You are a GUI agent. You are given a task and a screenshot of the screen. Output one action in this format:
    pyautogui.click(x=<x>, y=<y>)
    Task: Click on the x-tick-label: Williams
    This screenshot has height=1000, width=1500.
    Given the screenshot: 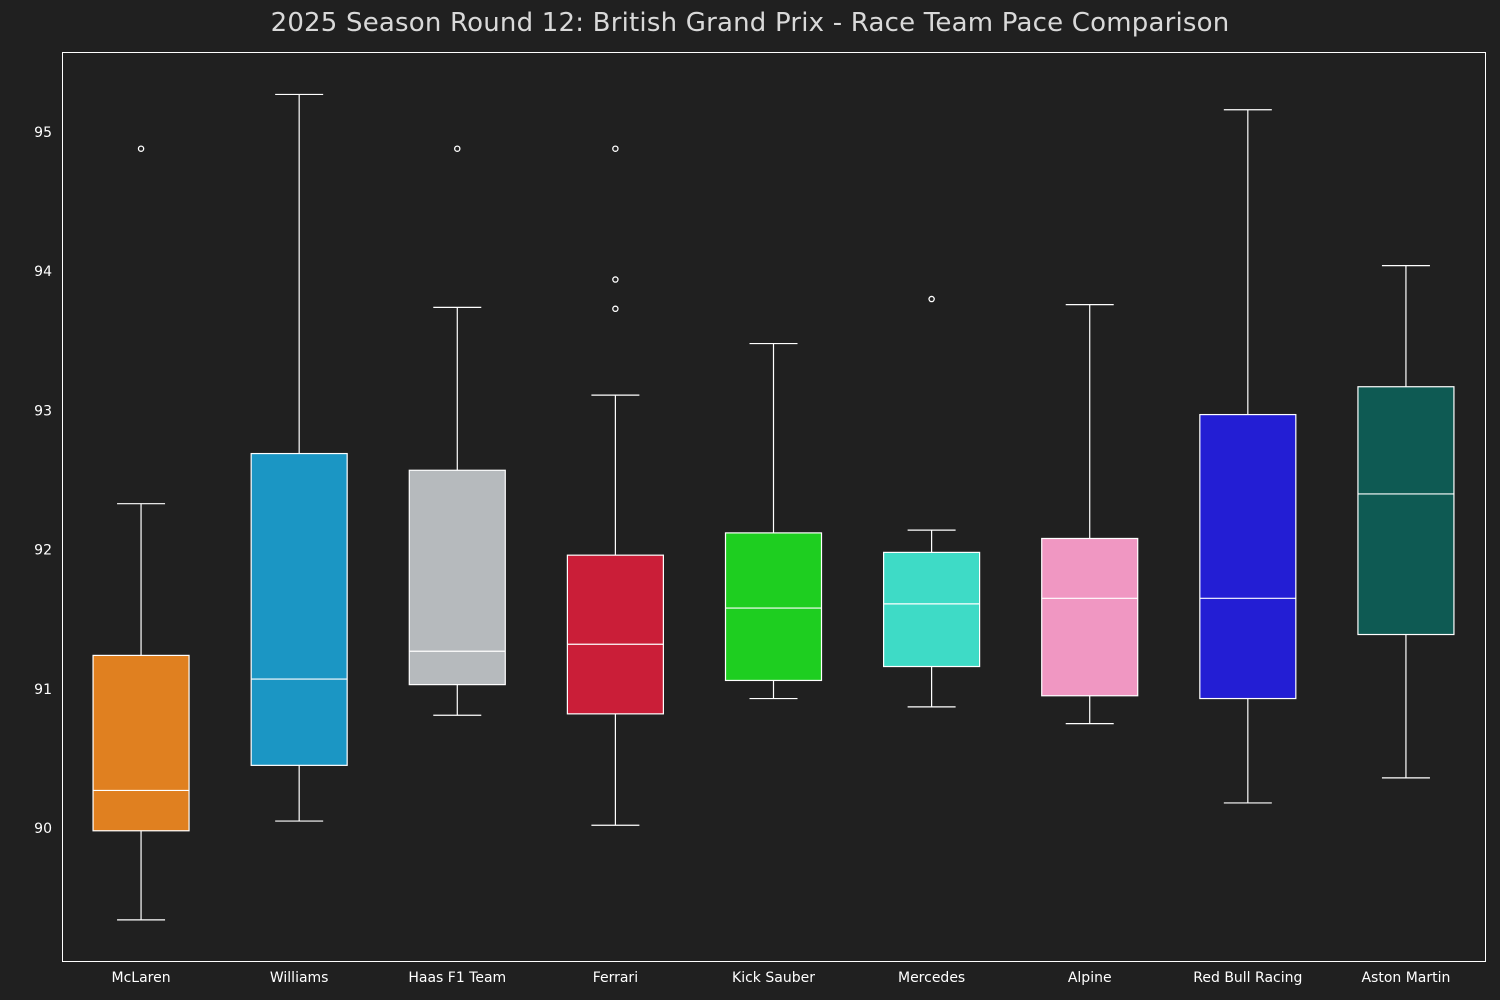 What is the action you would take?
    pyautogui.click(x=299, y=978)
    